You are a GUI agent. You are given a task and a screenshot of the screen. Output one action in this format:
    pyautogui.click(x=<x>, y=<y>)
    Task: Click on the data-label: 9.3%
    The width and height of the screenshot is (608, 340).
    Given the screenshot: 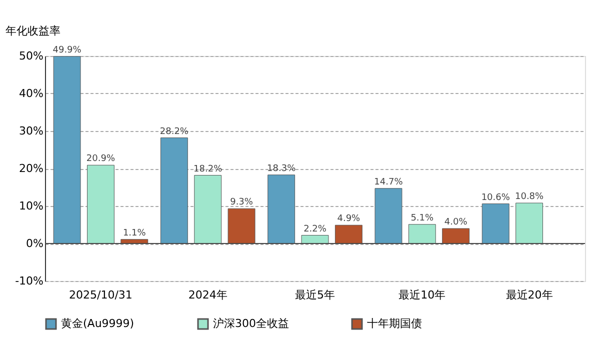 What is the action you would take?
    pyautogui.click(x=242, y=203)
    